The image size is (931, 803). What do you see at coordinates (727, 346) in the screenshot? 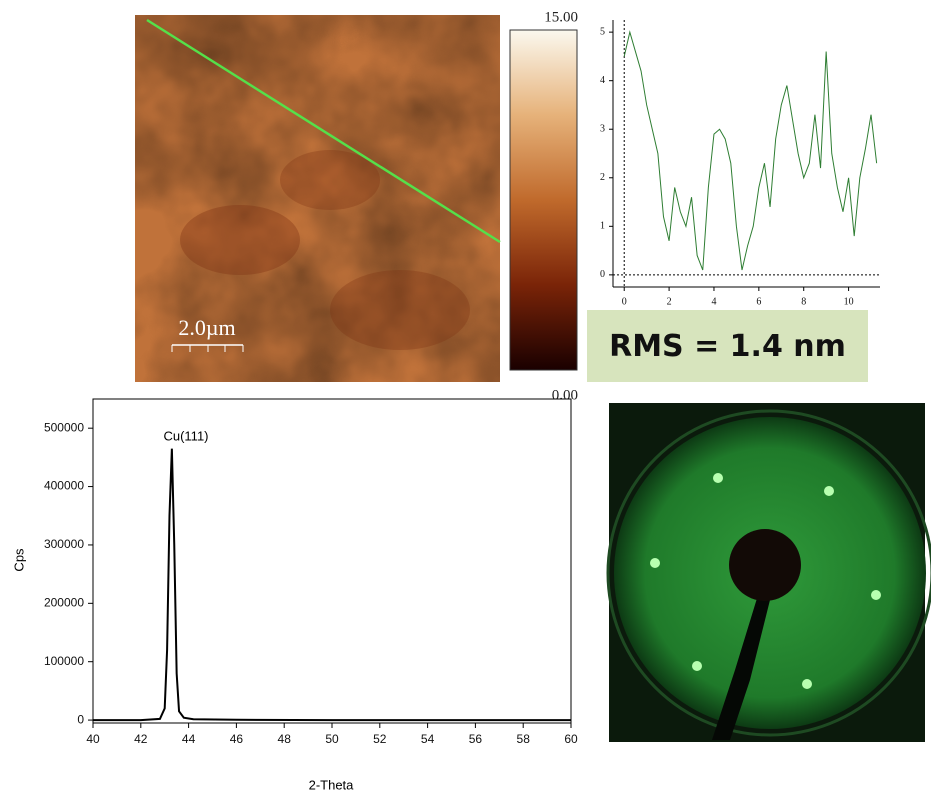
I see `rms-box: RMS = 1.4 nm` at bounding box center [727, 346].